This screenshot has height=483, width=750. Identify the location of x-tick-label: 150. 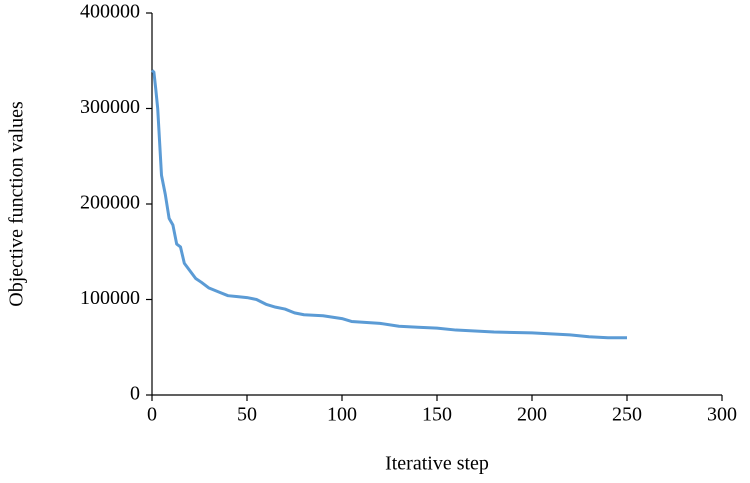
(437, 415).